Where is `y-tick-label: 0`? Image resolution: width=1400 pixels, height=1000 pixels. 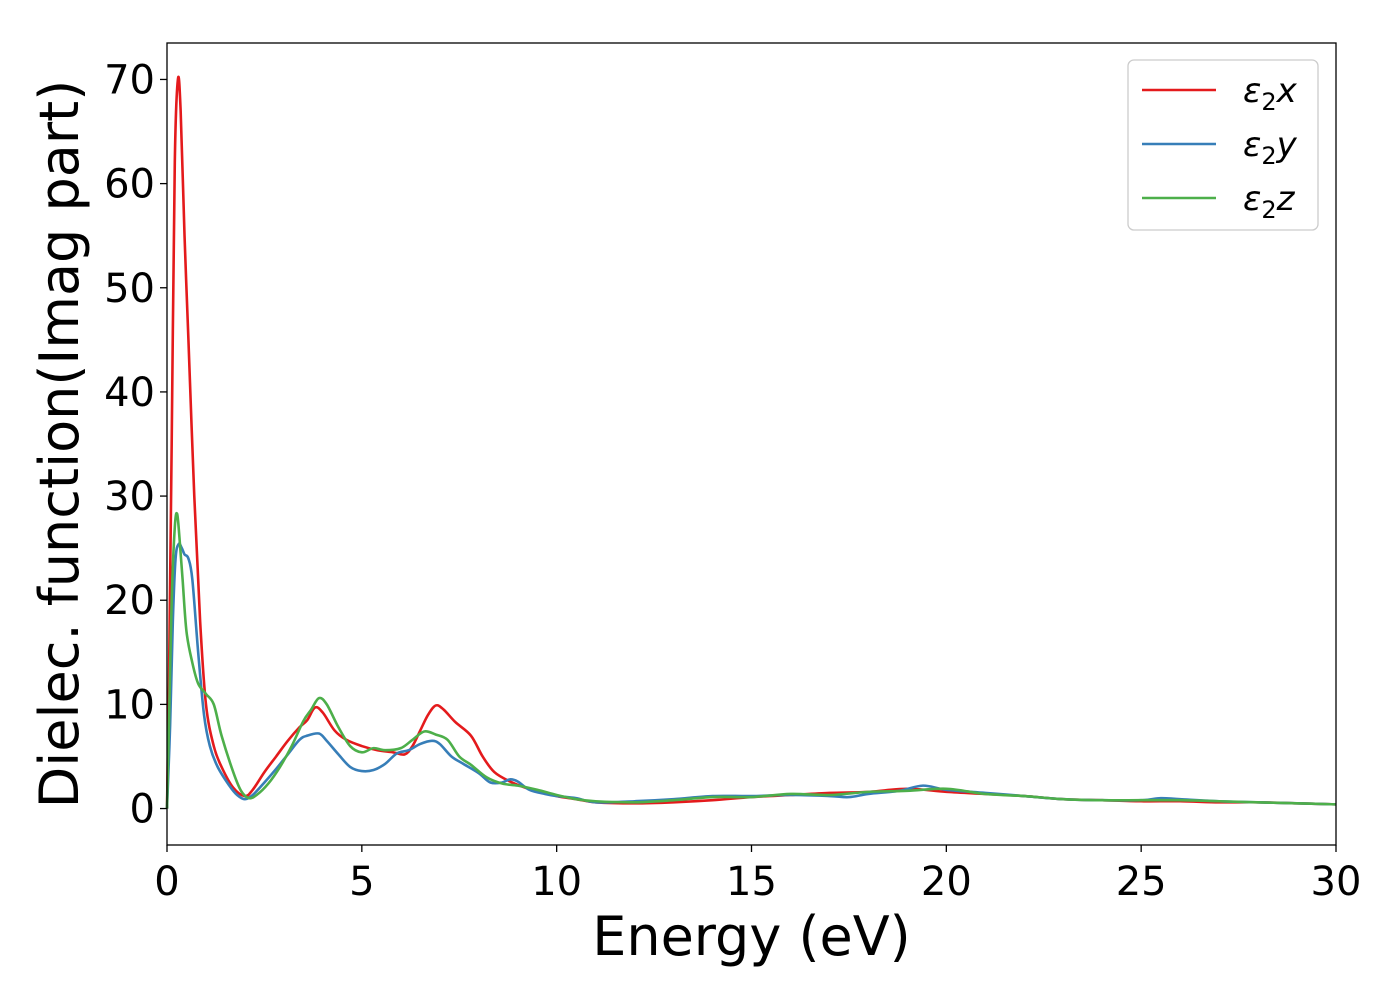 y-tick-label: 0 is located at coordinates (142, 810).